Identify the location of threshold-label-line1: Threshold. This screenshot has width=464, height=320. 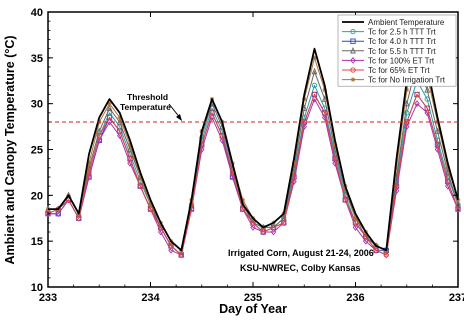
(147, 97).